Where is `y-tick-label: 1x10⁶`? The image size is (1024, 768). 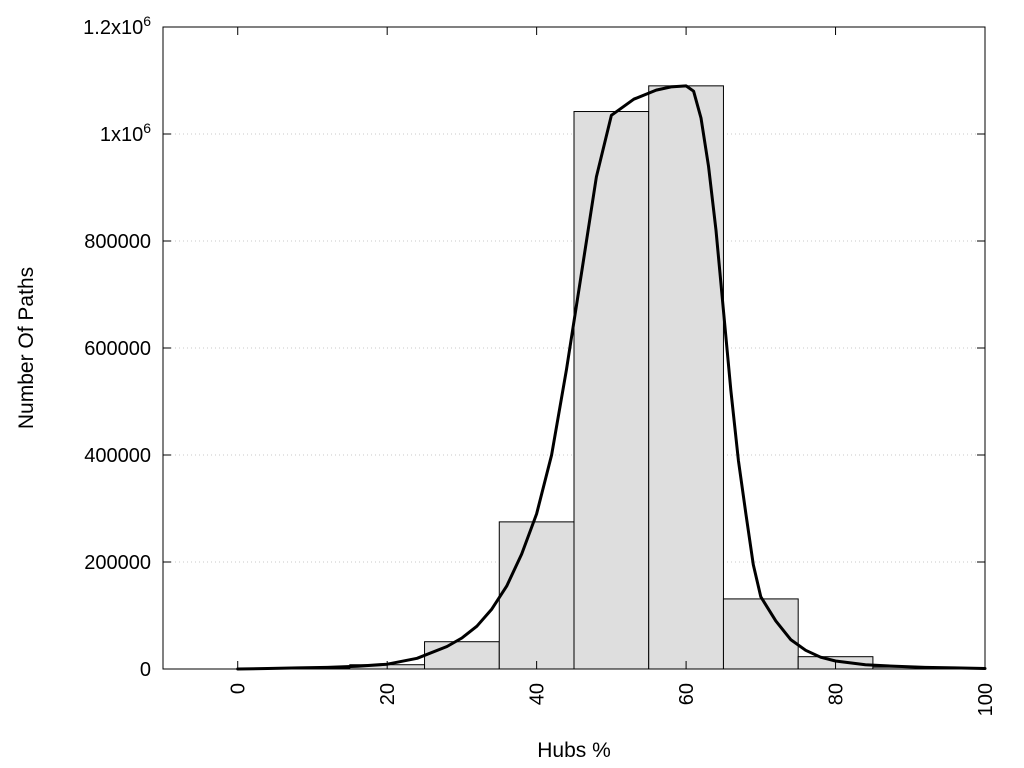
y-tick-label: 1x10⁶ is located at coordinates (125, 133).